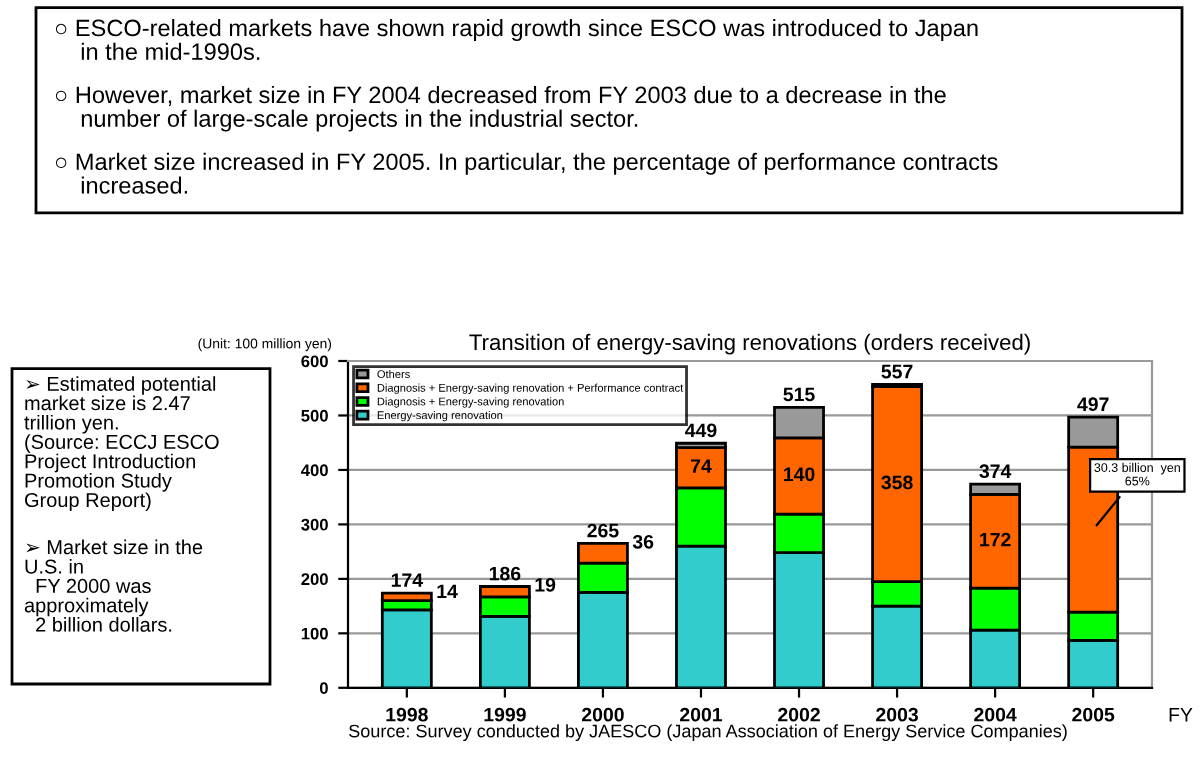  Describe the element at coordinates (314, 415) in the screenshot. I see `y-tick-label: 500` at that location.